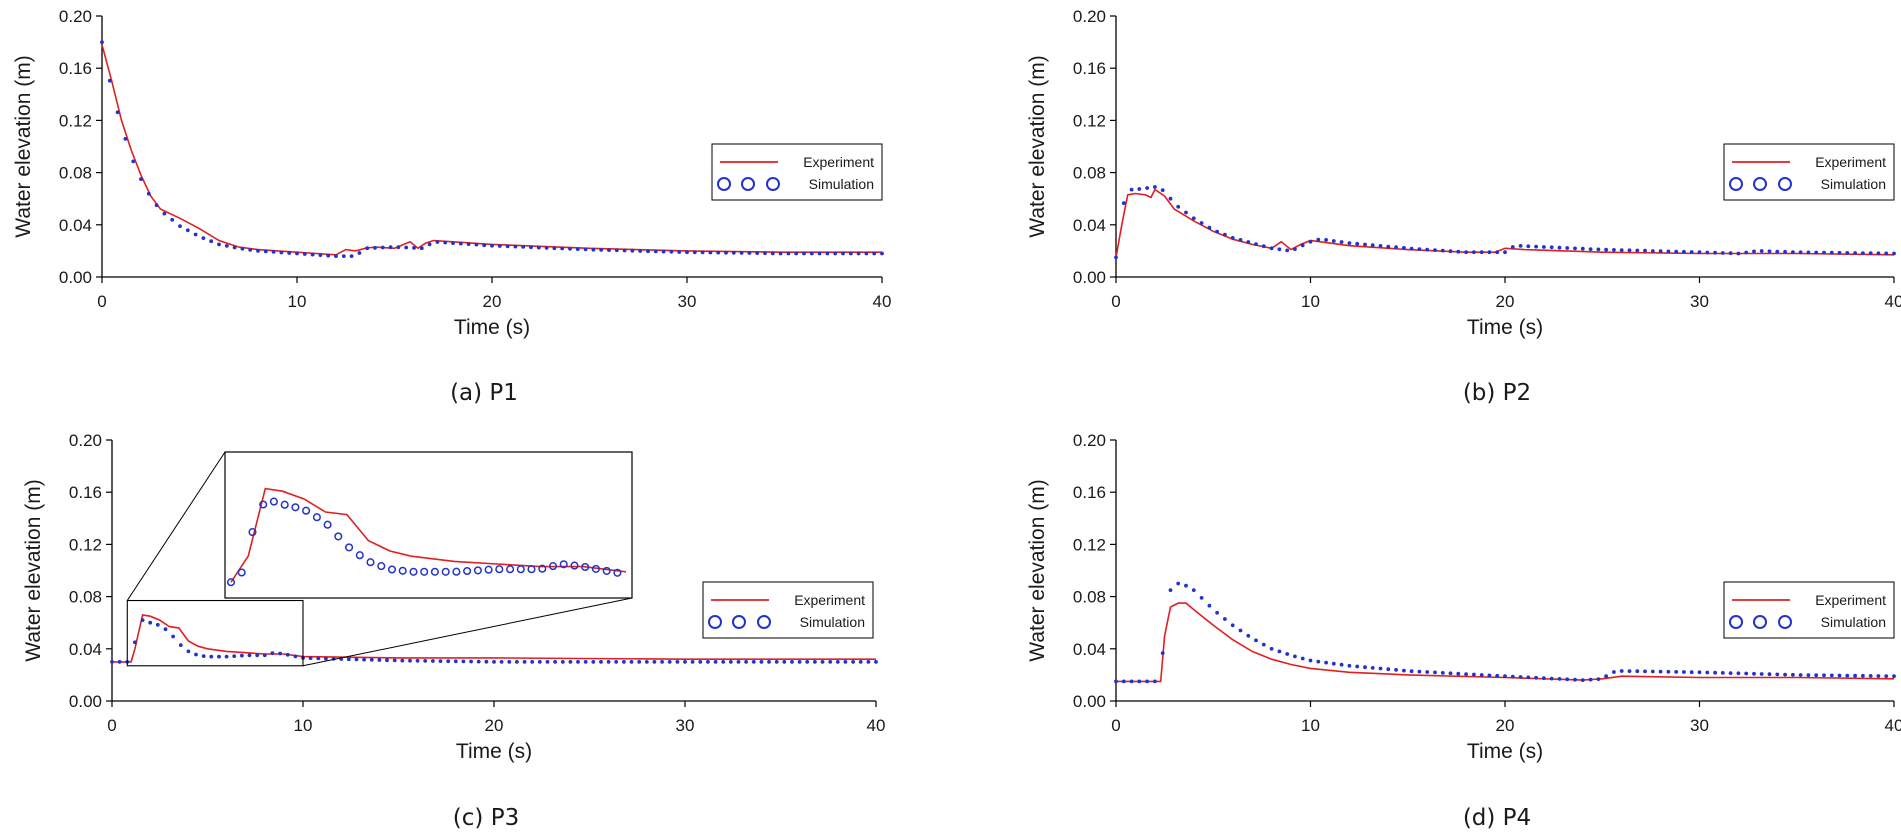  I want to click on x-tick-label: 20, so click(494, 725).